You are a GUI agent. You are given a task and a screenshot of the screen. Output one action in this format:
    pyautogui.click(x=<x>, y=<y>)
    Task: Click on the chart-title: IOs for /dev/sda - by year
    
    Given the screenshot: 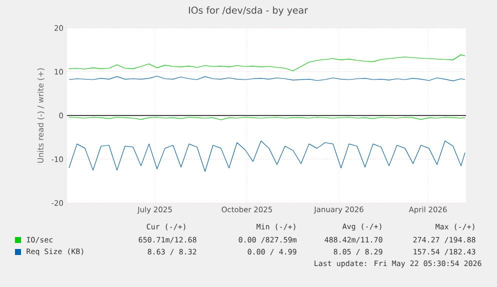 What is the action you would take?
    pyautogui.click(x=248, y=11)
    